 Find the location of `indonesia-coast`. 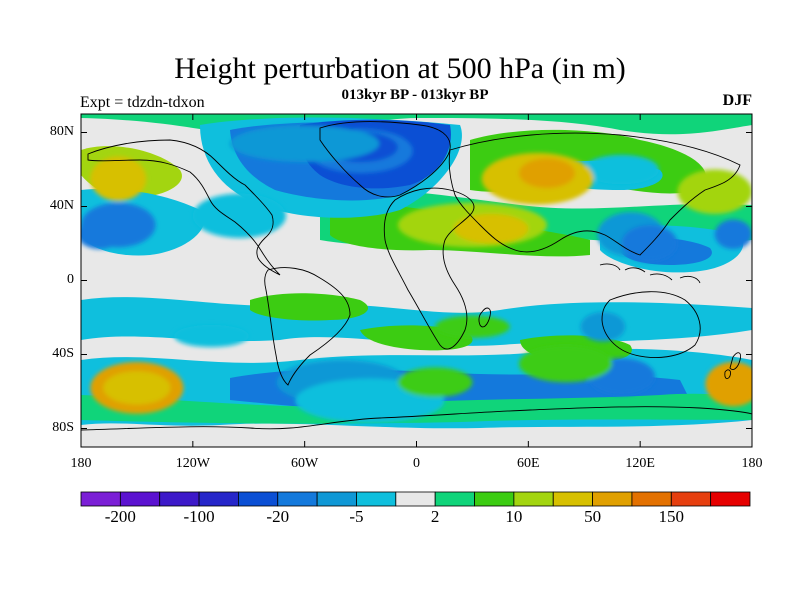

indonesia-coast is located at coordinates (650, 273).